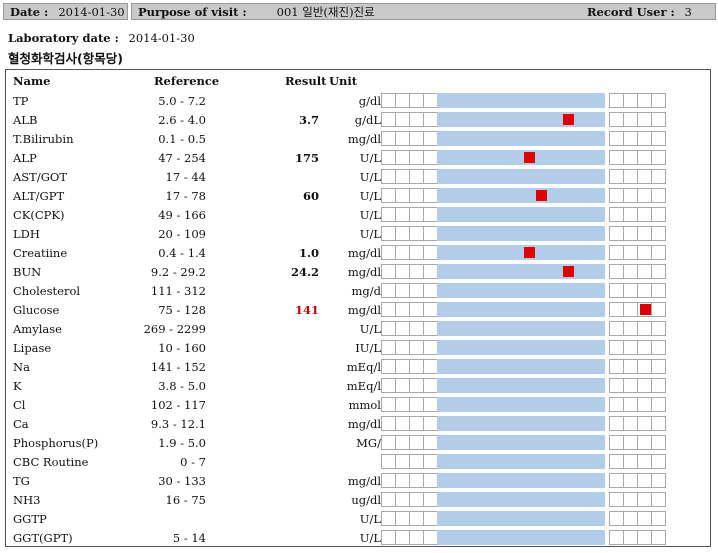 The image size is (718, 553). I want to click on reference-range: 5.0 - 7.2, so click(182, 101).